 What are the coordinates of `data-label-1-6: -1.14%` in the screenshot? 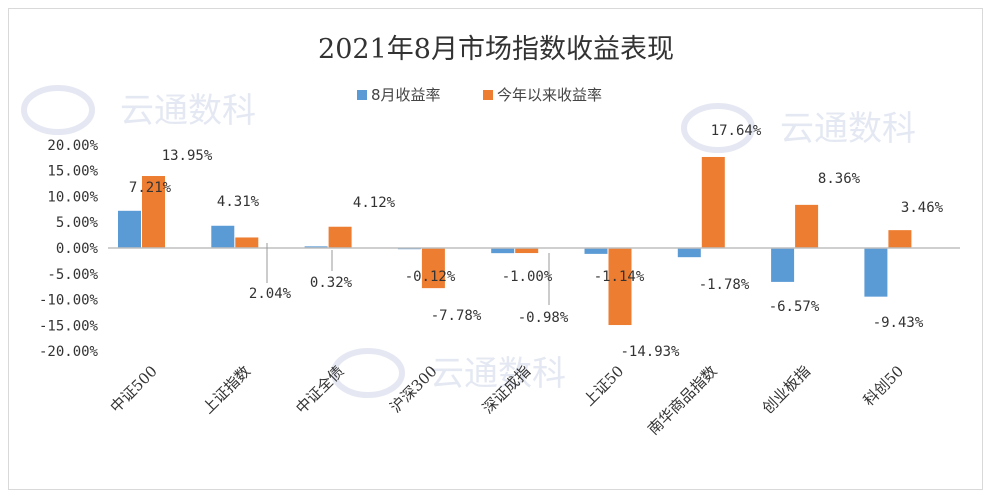 It's located at (619, 277).